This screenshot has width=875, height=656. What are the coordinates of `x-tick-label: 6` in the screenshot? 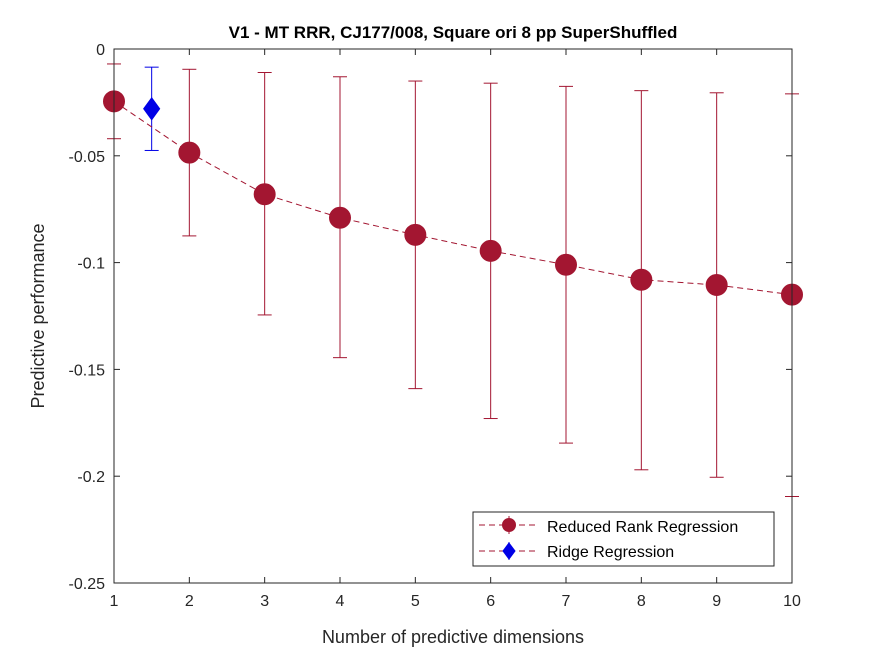 It's located at (490, 601).